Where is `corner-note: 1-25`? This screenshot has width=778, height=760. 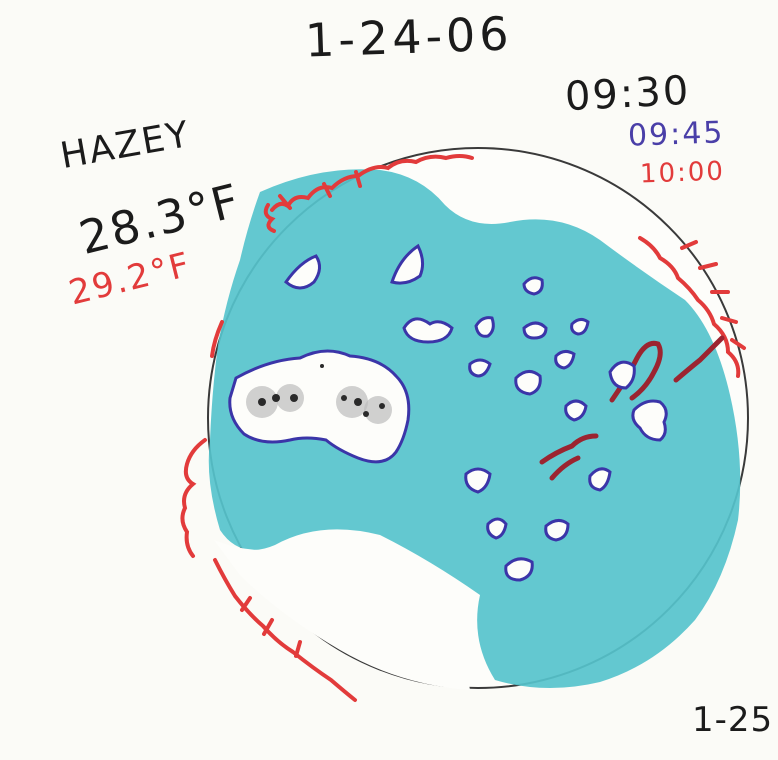 corner-note: 1-25 is located at coordinates (733, 720).